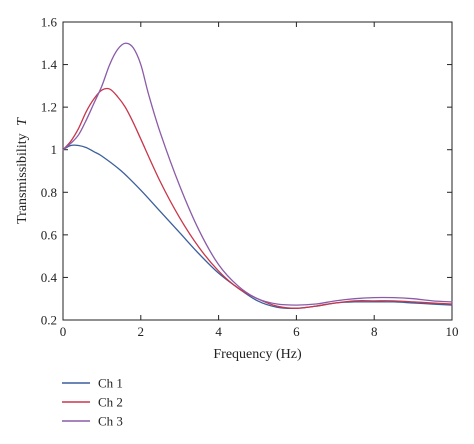 Image resolution: width=474 pixels, height=444 pixels. I want to click on y-tick-label: 1.6, so click(49, 22).